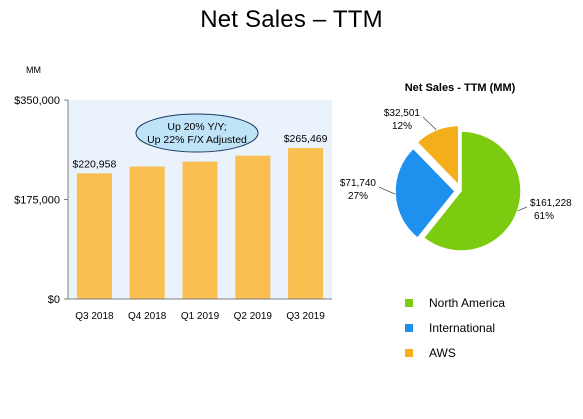 The image size is (583, 419). I want to click on pie-value-label-international: $71,740, so click(358, 183).